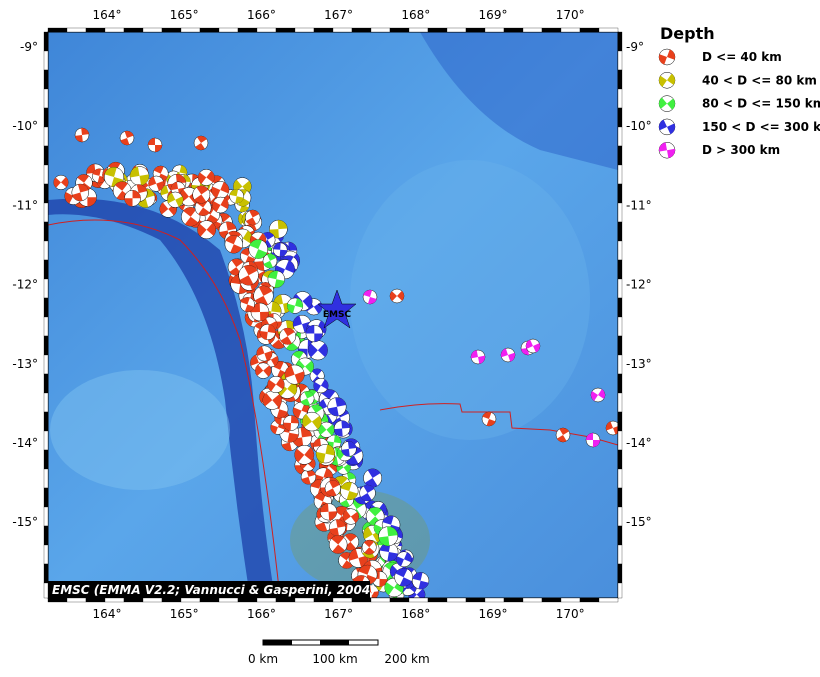 This screenshot has height=677, width=820. I want to click on lon-label: 165°, so click(184, 614).